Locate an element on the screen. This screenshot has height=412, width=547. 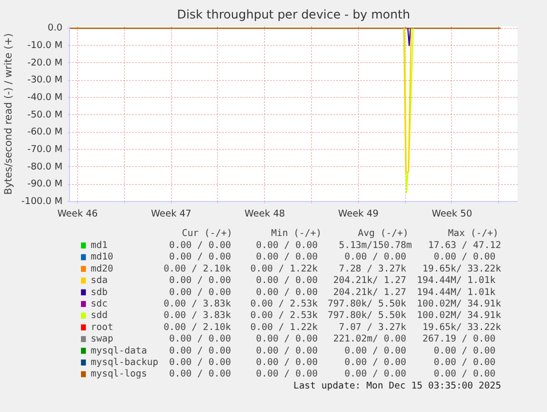
chart-title: Disk throughput per device - by month is located at coordinates (293, 15).